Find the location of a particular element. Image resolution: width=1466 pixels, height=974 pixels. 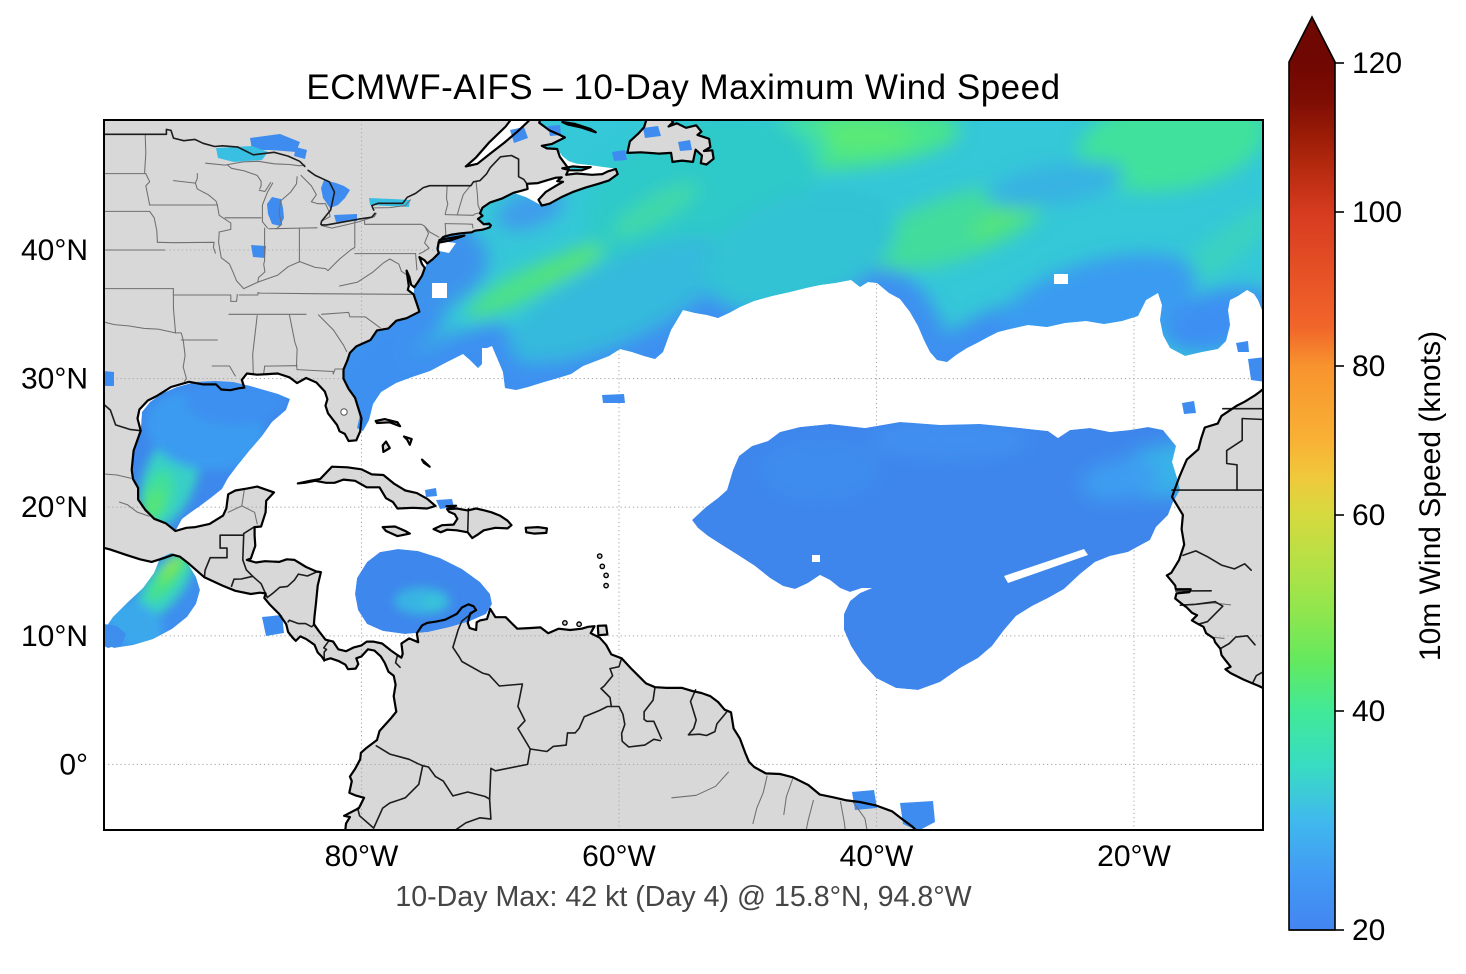

svg-text: 20°W is located at coordinates (1134, 856).